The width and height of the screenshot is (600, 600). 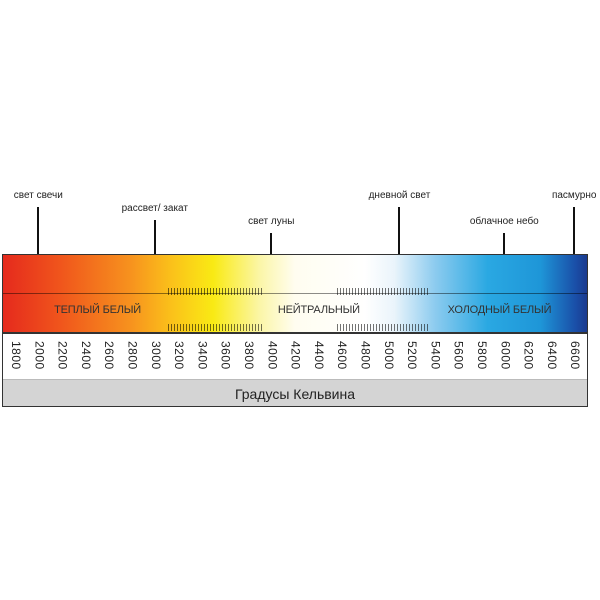 I want to click on color-gradient-band, so click(x=295, y=294).